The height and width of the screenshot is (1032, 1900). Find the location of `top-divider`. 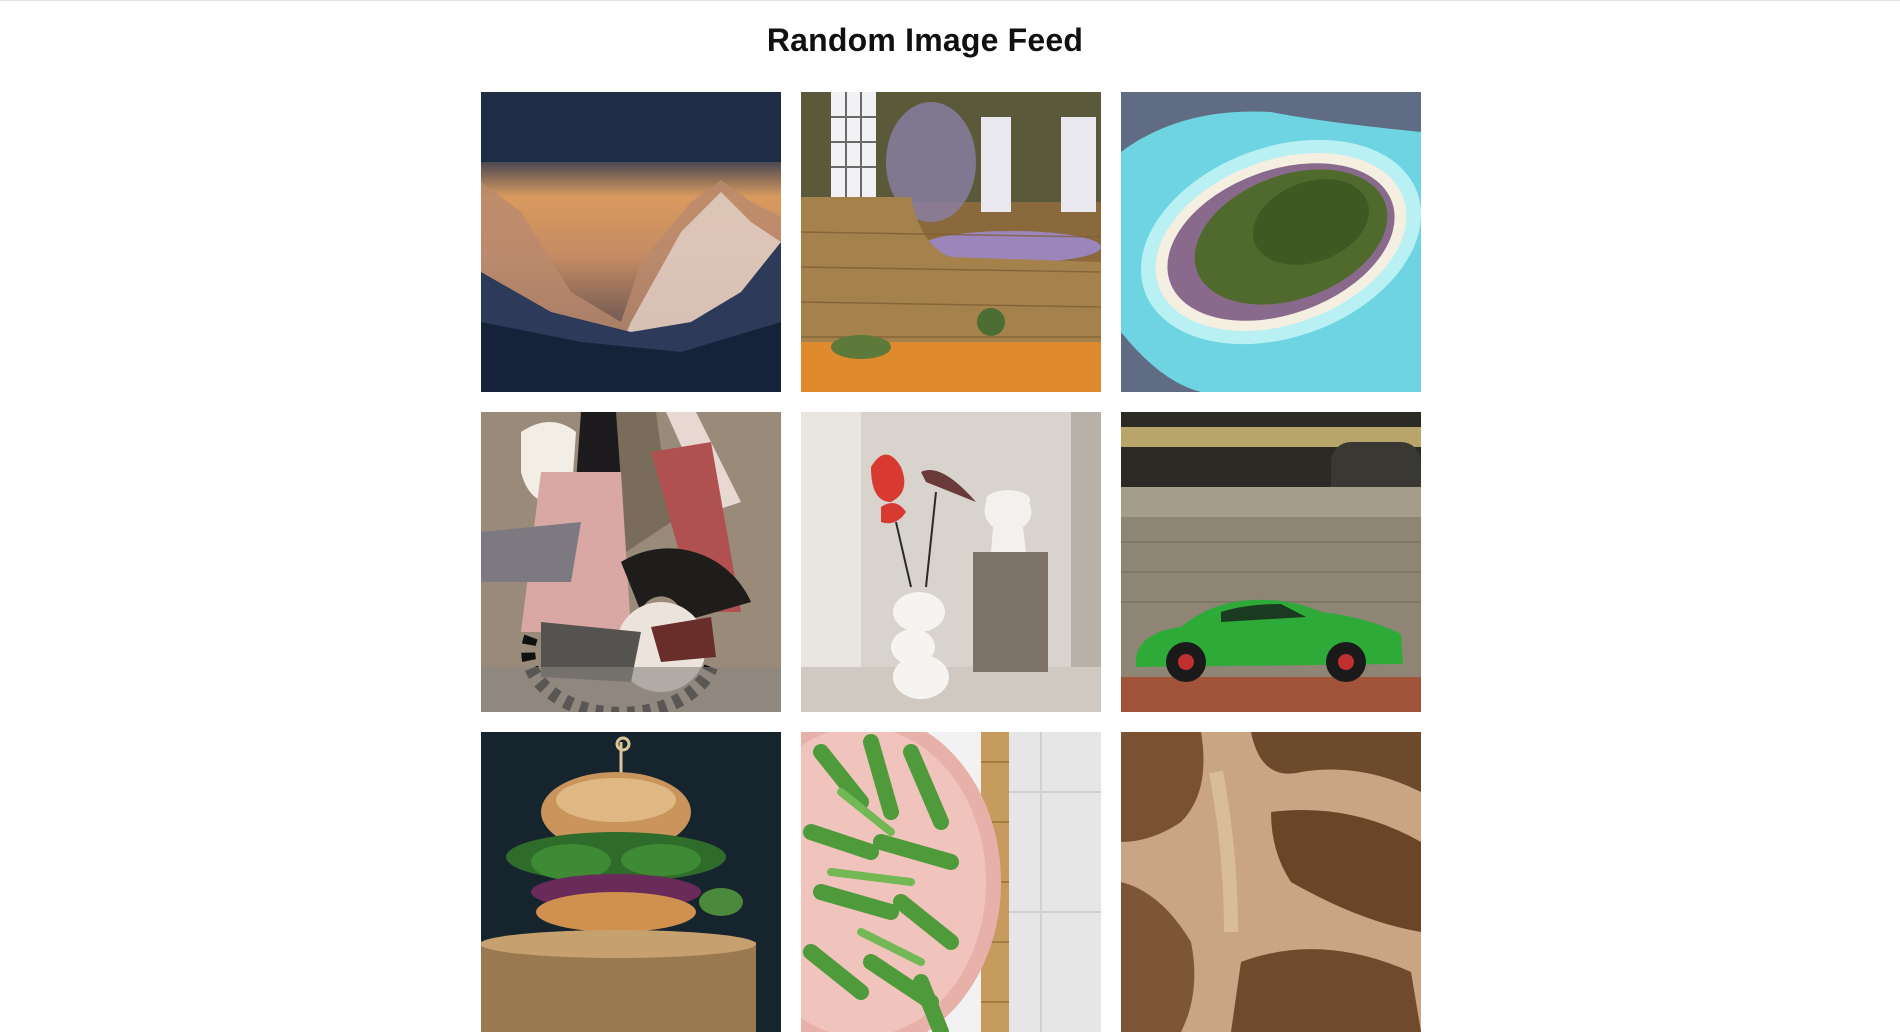

top-divider is located at coordinates (950, 0).